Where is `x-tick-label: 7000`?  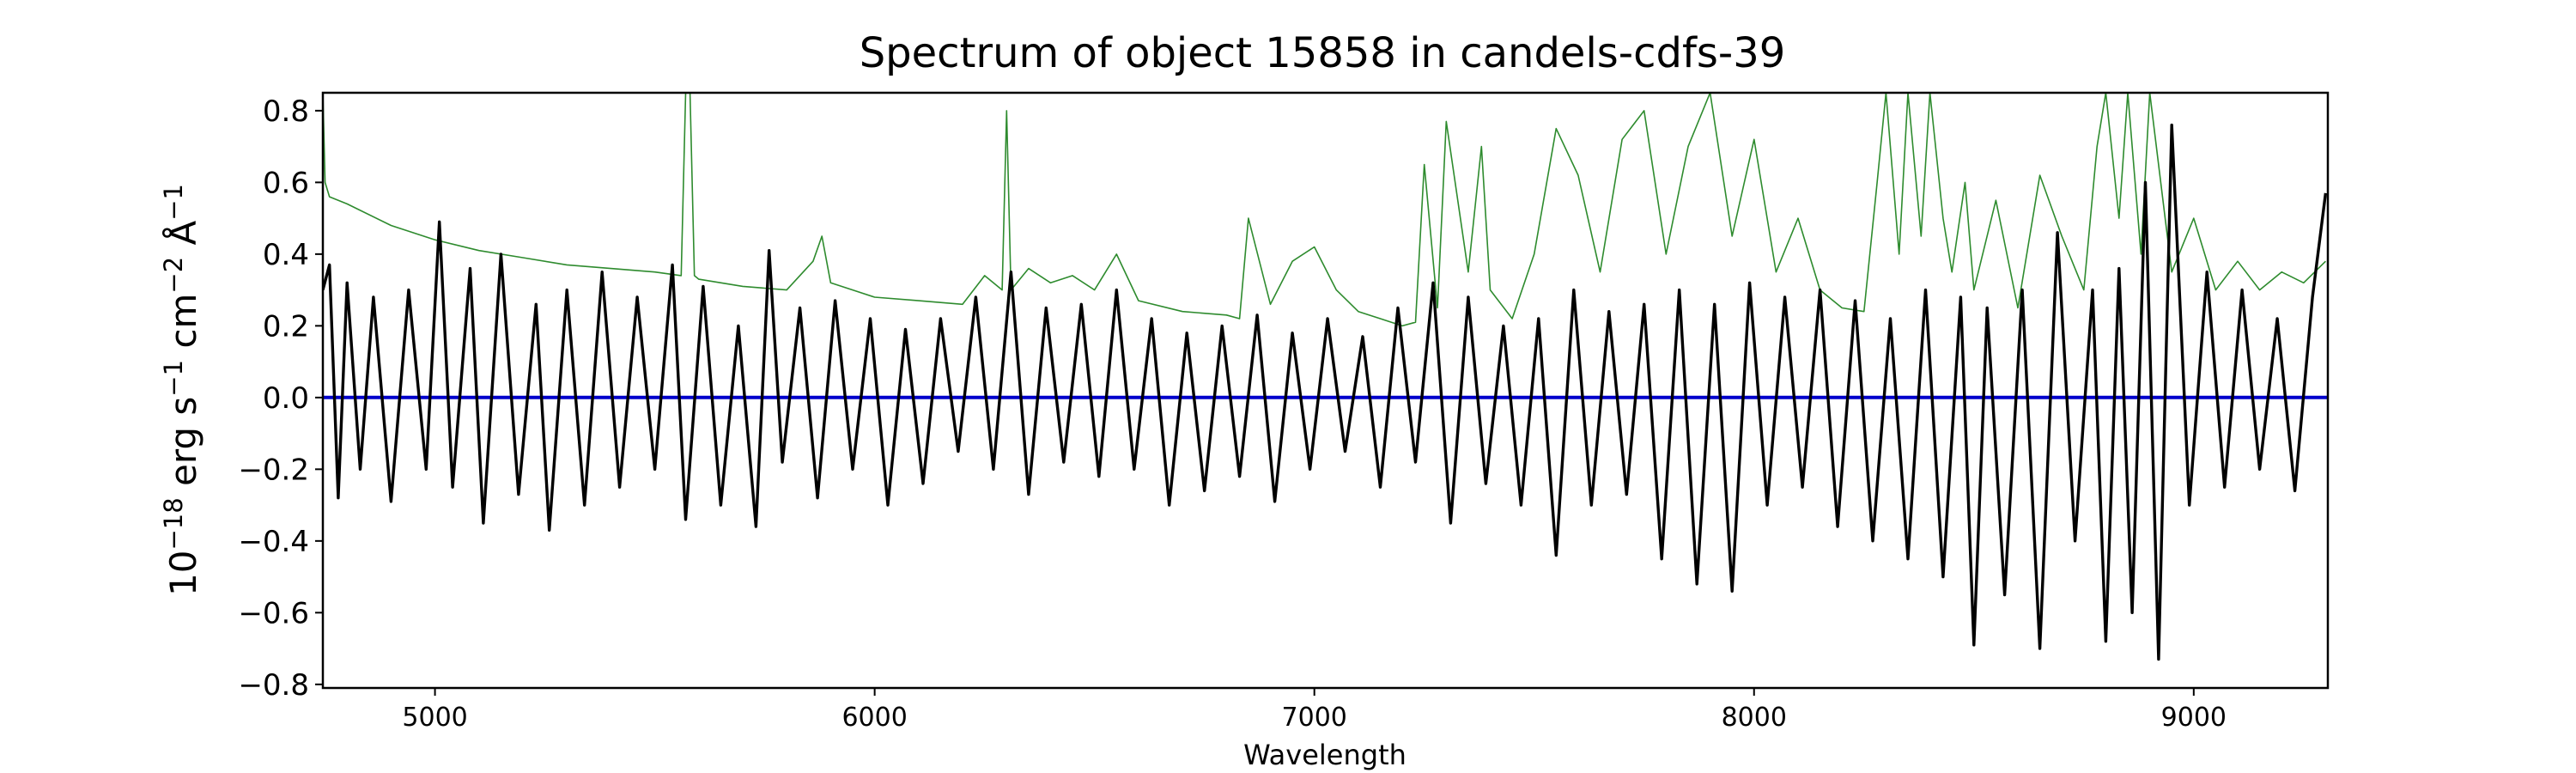 x-tick-label: 7000 is located at coordinates (1314, 718).